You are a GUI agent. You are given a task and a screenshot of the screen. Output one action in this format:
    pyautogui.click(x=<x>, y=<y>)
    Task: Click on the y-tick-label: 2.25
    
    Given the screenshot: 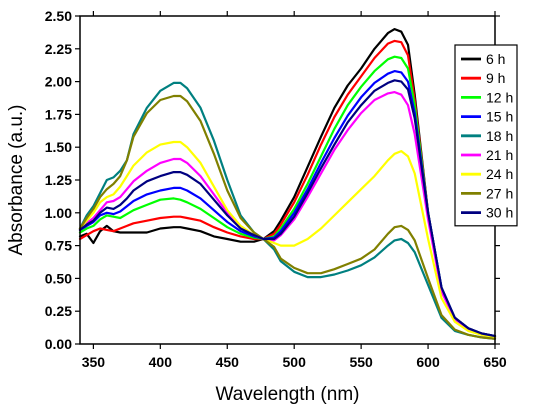 What is the action you would take?
    pyautogui.click(x=58, y=49)
    